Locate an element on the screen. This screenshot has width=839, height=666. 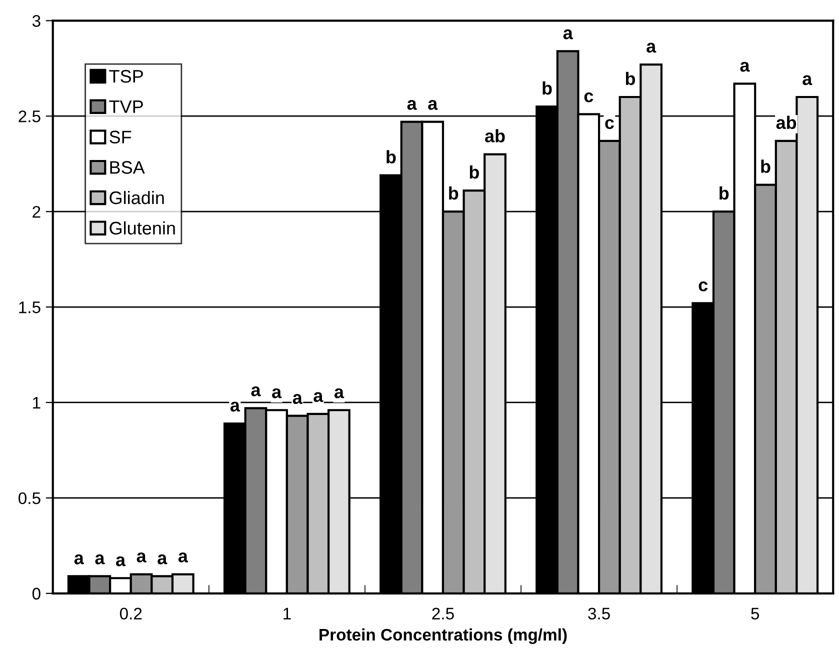
y-tick-label: 0 is located at coordinates (36, 594).